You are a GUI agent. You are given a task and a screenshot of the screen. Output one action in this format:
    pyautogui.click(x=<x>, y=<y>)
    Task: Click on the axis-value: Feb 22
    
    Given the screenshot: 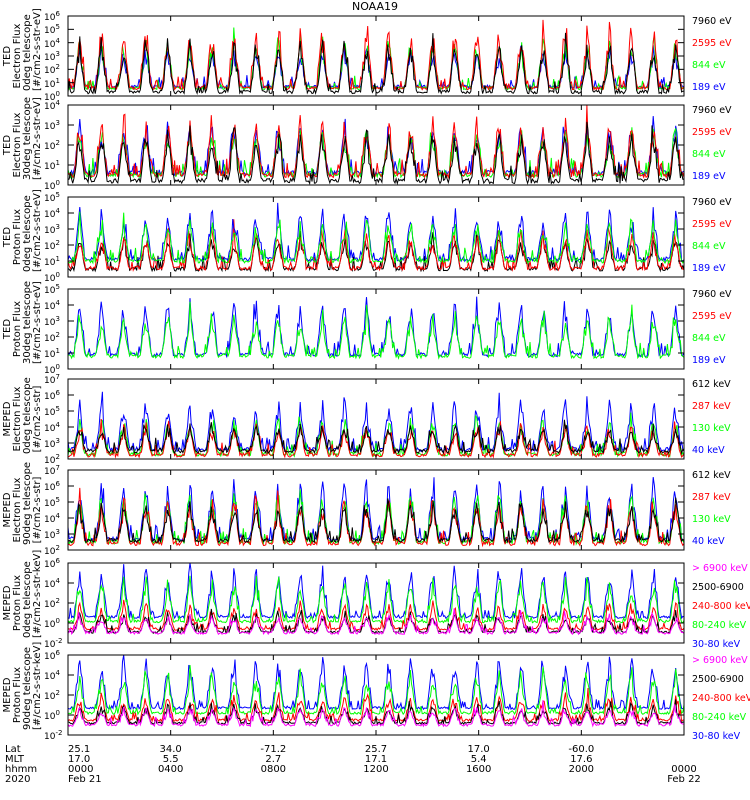 What is the action you would take?
    pyautogui.click(x=684, y=779)
    